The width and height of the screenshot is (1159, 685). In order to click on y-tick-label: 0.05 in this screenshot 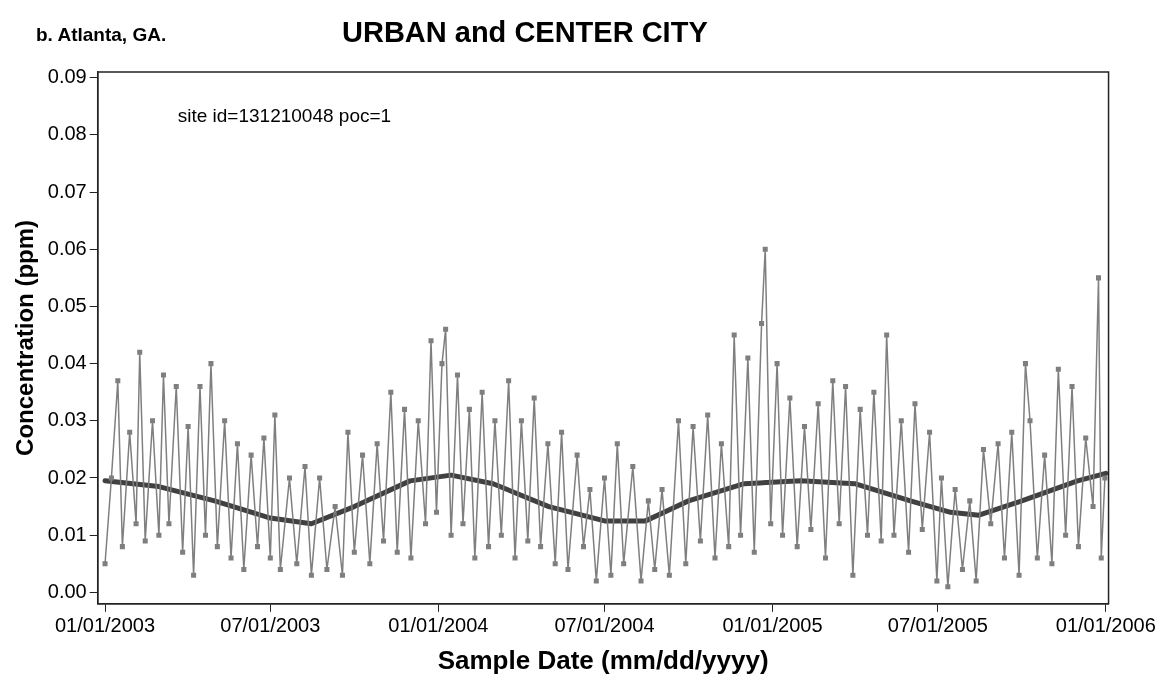, I will do `click(67, 304)`.